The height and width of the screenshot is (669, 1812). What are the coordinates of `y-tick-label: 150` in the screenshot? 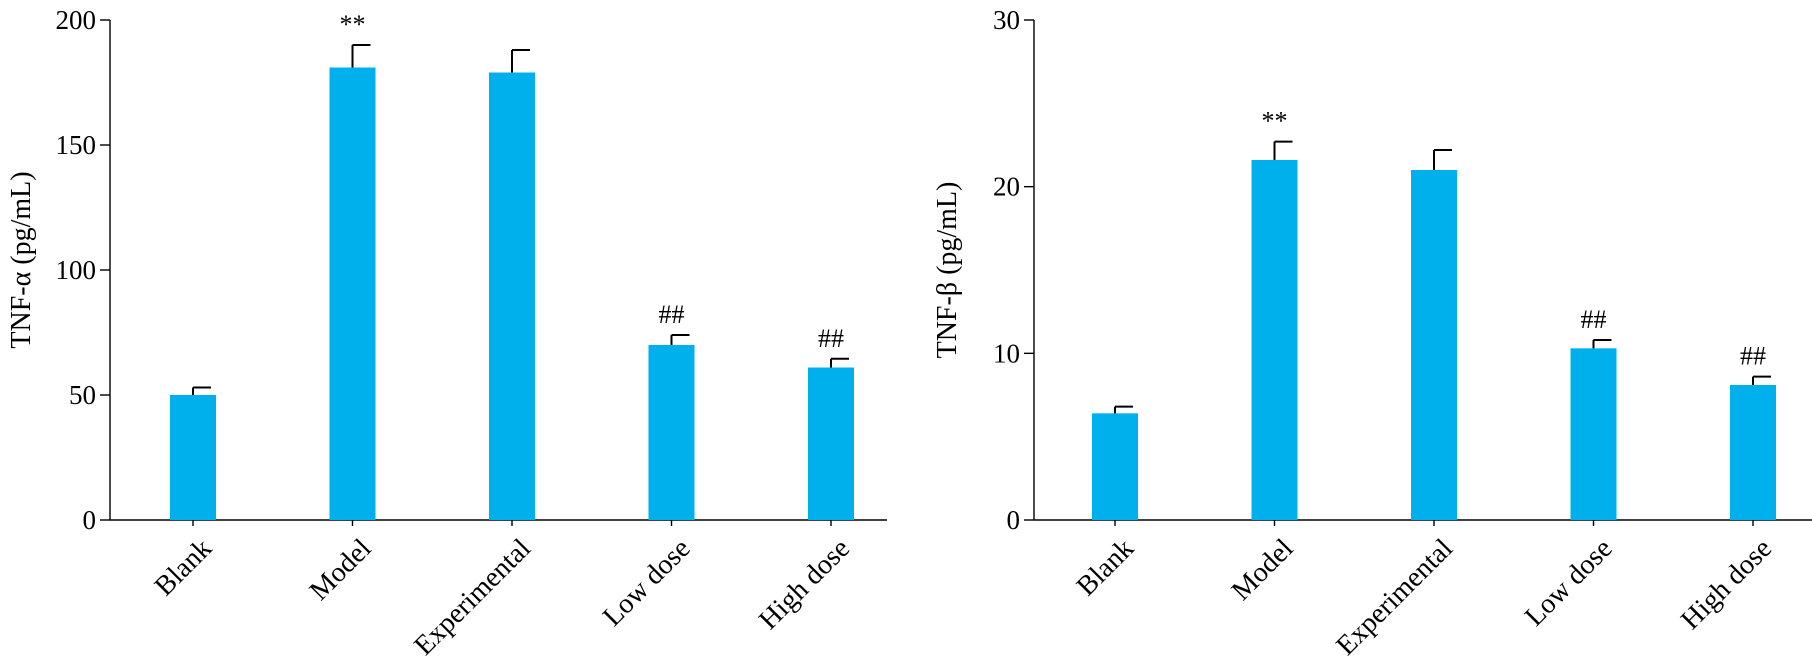 It's located at (76, 145).